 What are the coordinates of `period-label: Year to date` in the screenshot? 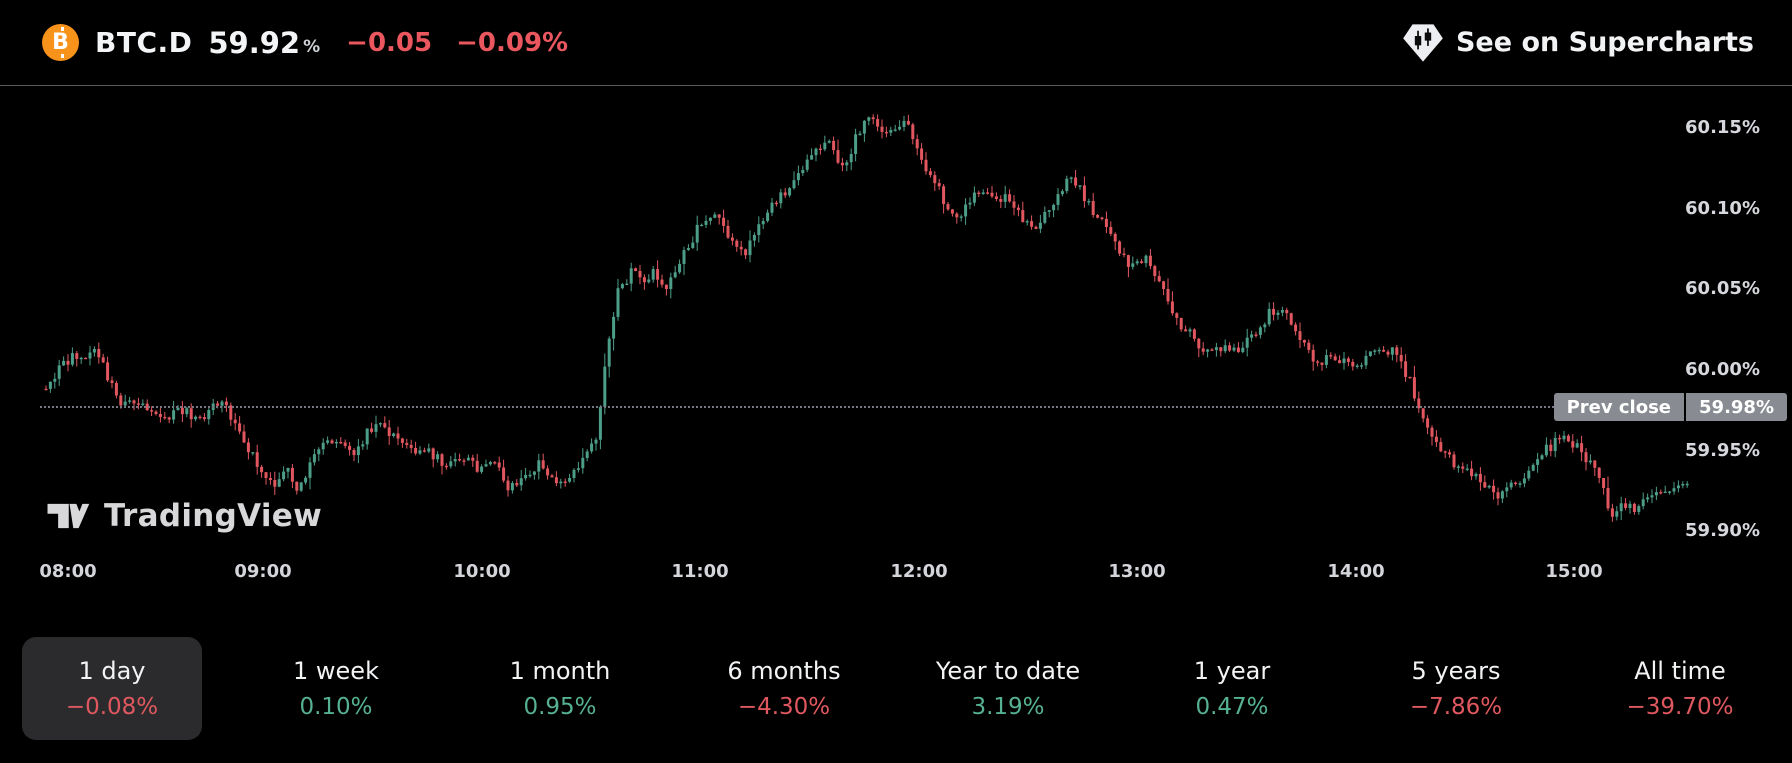 It's located at (1008, 671).